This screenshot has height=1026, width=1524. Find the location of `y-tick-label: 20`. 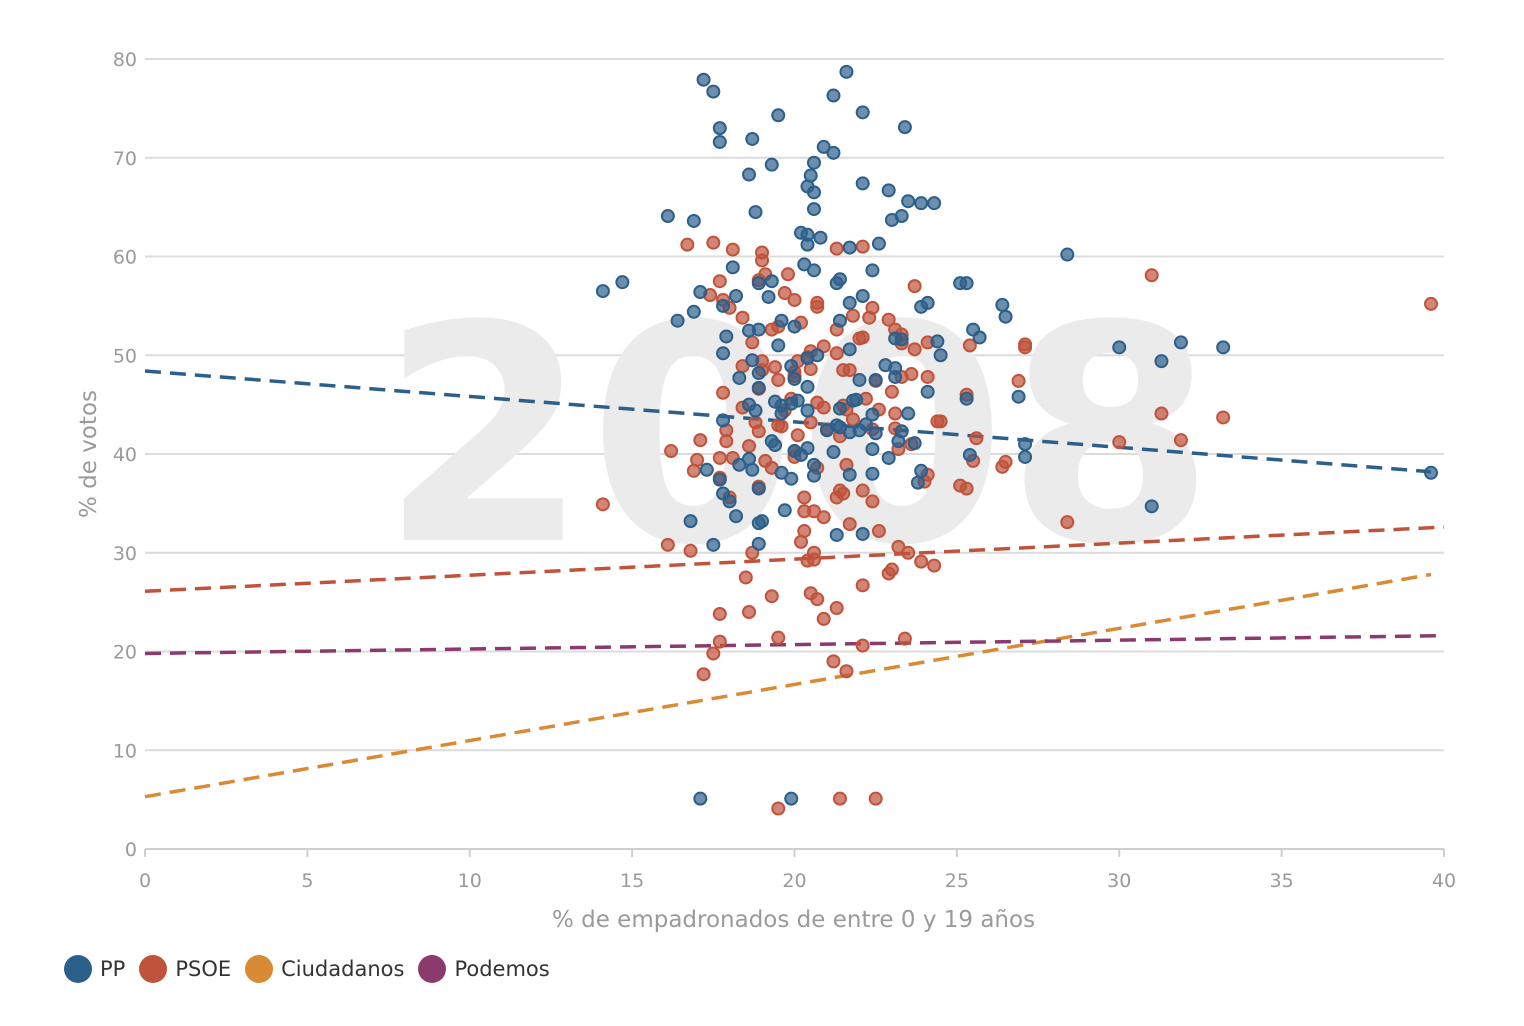

y-tick-label: 20 is located at coordinates (125, 653).